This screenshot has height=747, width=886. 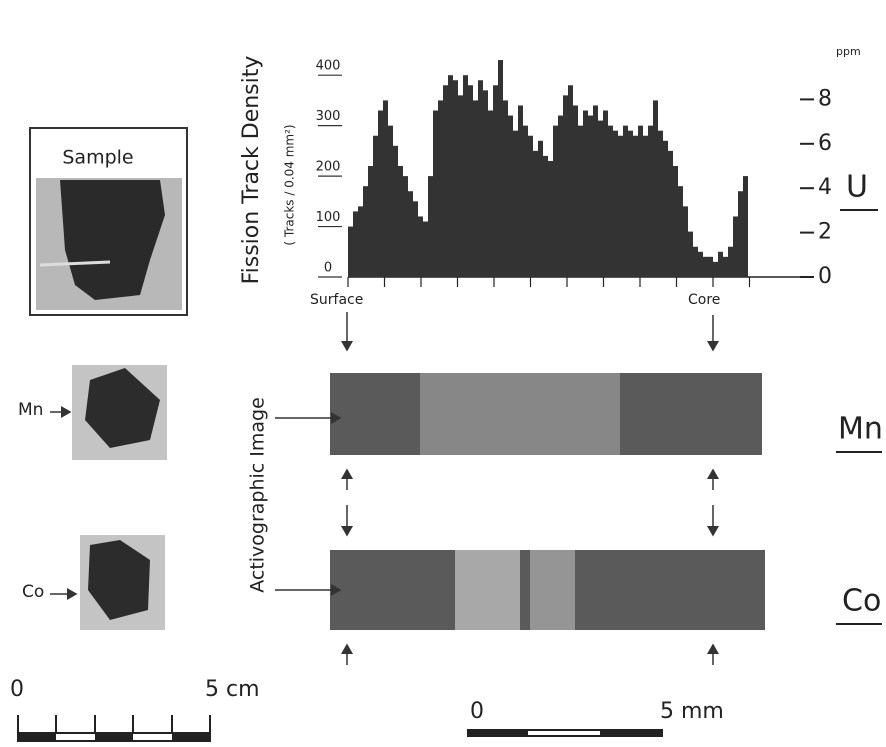 What do you see at coordinates (520, 414) in the screenshot?
I see `mn-strip-light` at bounding box center [520, 414].